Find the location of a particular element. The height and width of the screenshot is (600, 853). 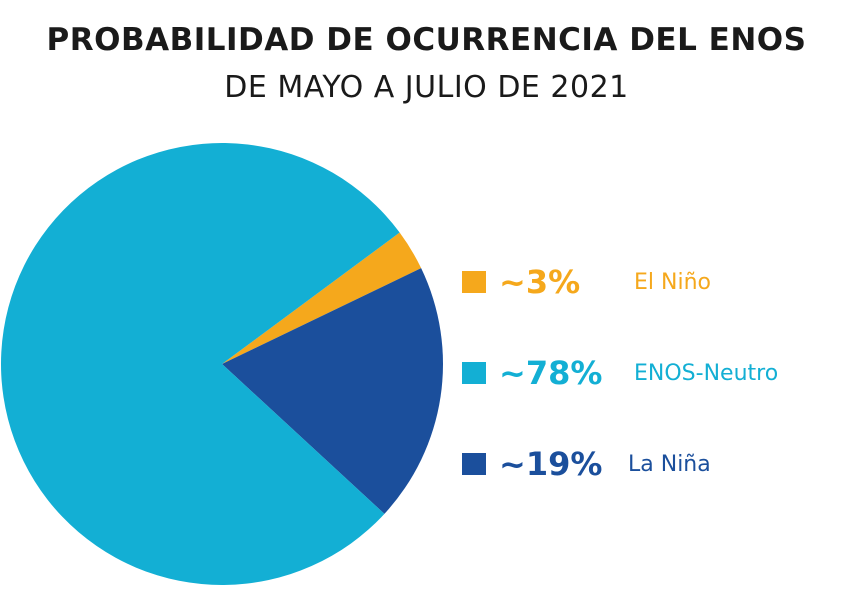

legend-value-el-nino: ~3% is located at coordinates (540, 282).